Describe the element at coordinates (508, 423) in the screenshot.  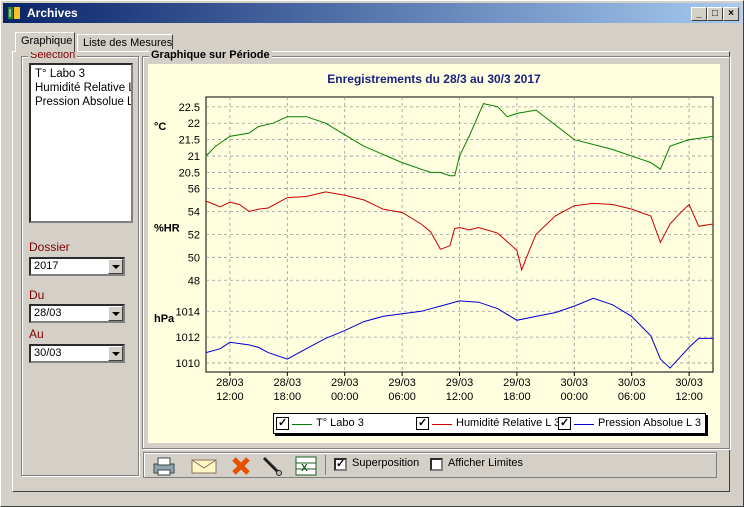
I see `legend-label: Humidité Relative L 3` at that location.